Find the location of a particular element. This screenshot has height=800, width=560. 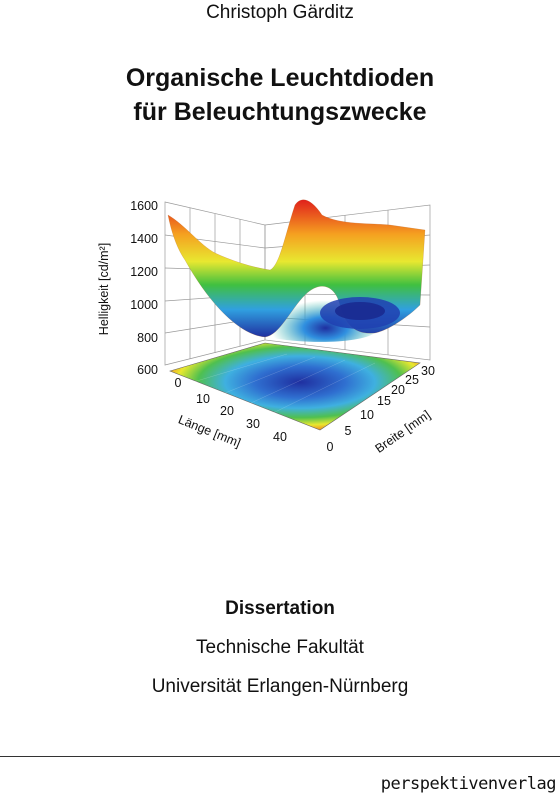

footer-divider is located at coordinates (280, 756).